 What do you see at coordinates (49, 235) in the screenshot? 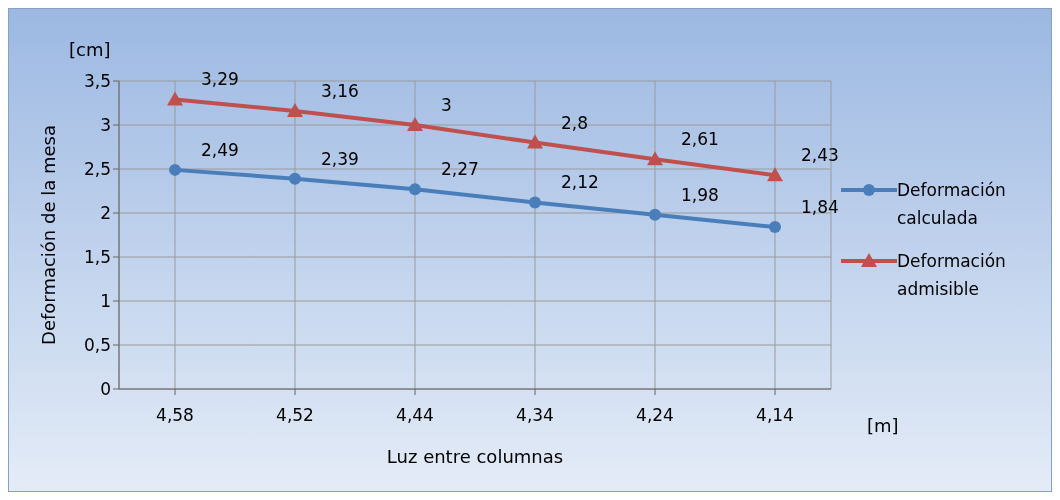
I see `y-axis-title: Deformación de la mesa` at bounding box center [49, 235].